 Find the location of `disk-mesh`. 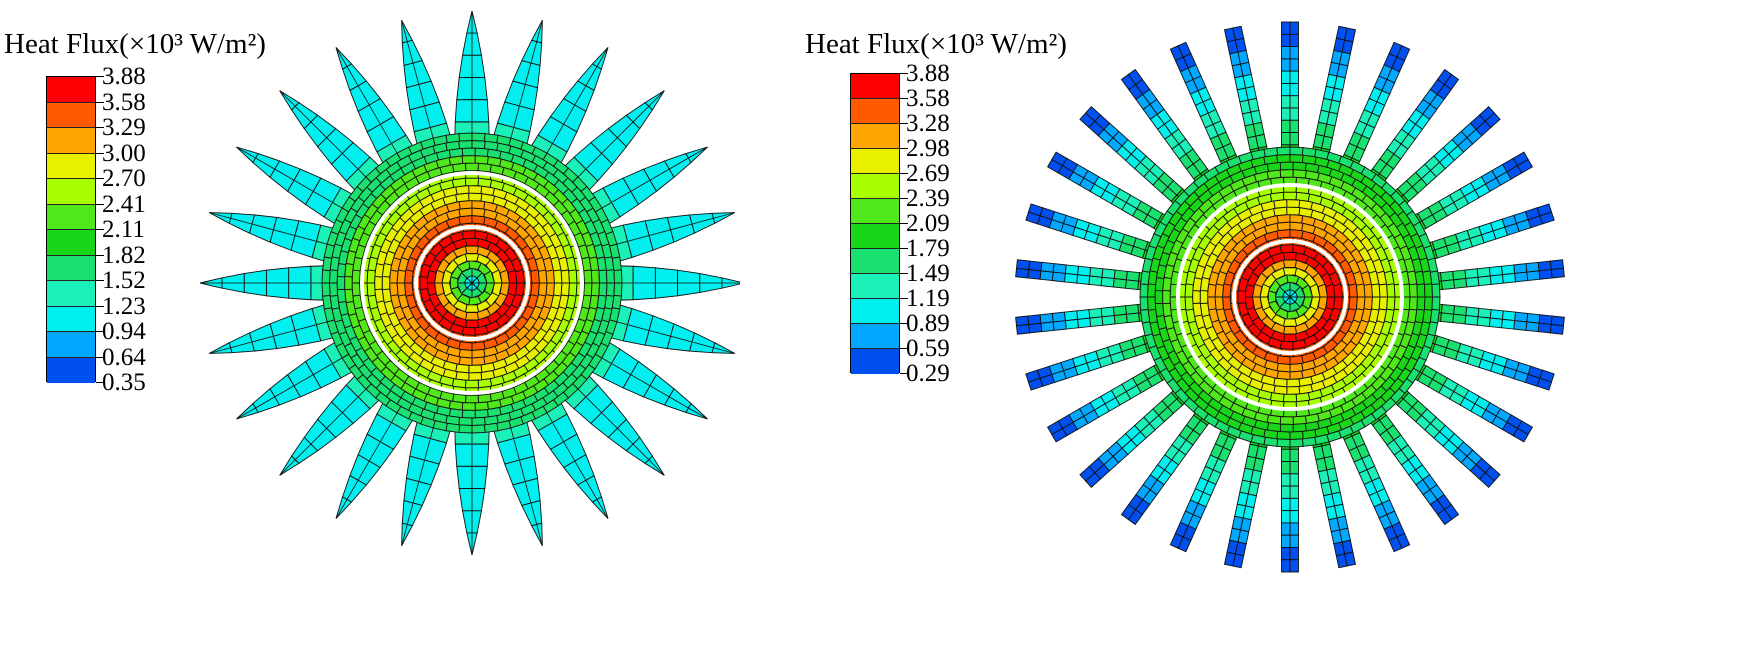

disk-mesh is located at coordinates (1290, 297).